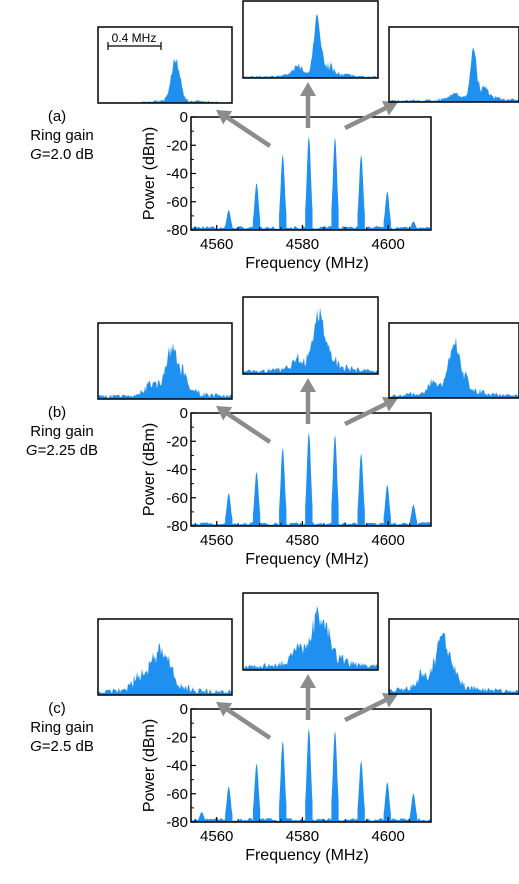  What do you see at coordinates (57, 116) in the screenshot?
I see `panel-label: (a)` at bounding box center [57, 116].